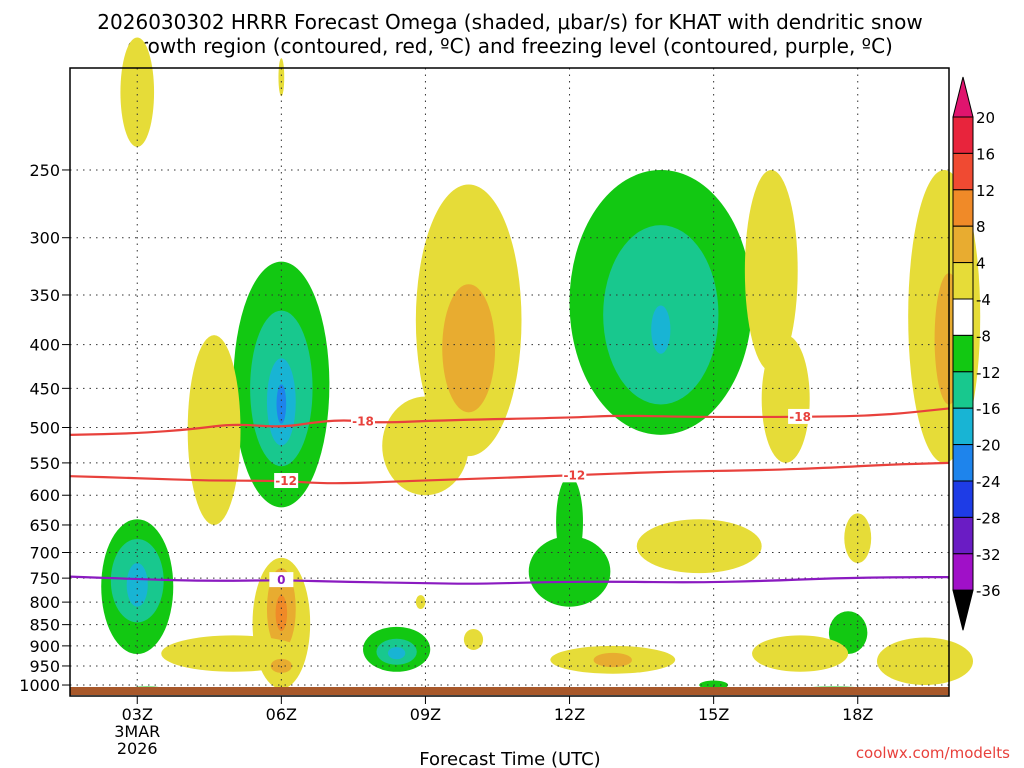 Image resolution: width=1024 pixels, height=768 pixels. I want to click on x-tick-date: 3MAR, so click(137, 731).